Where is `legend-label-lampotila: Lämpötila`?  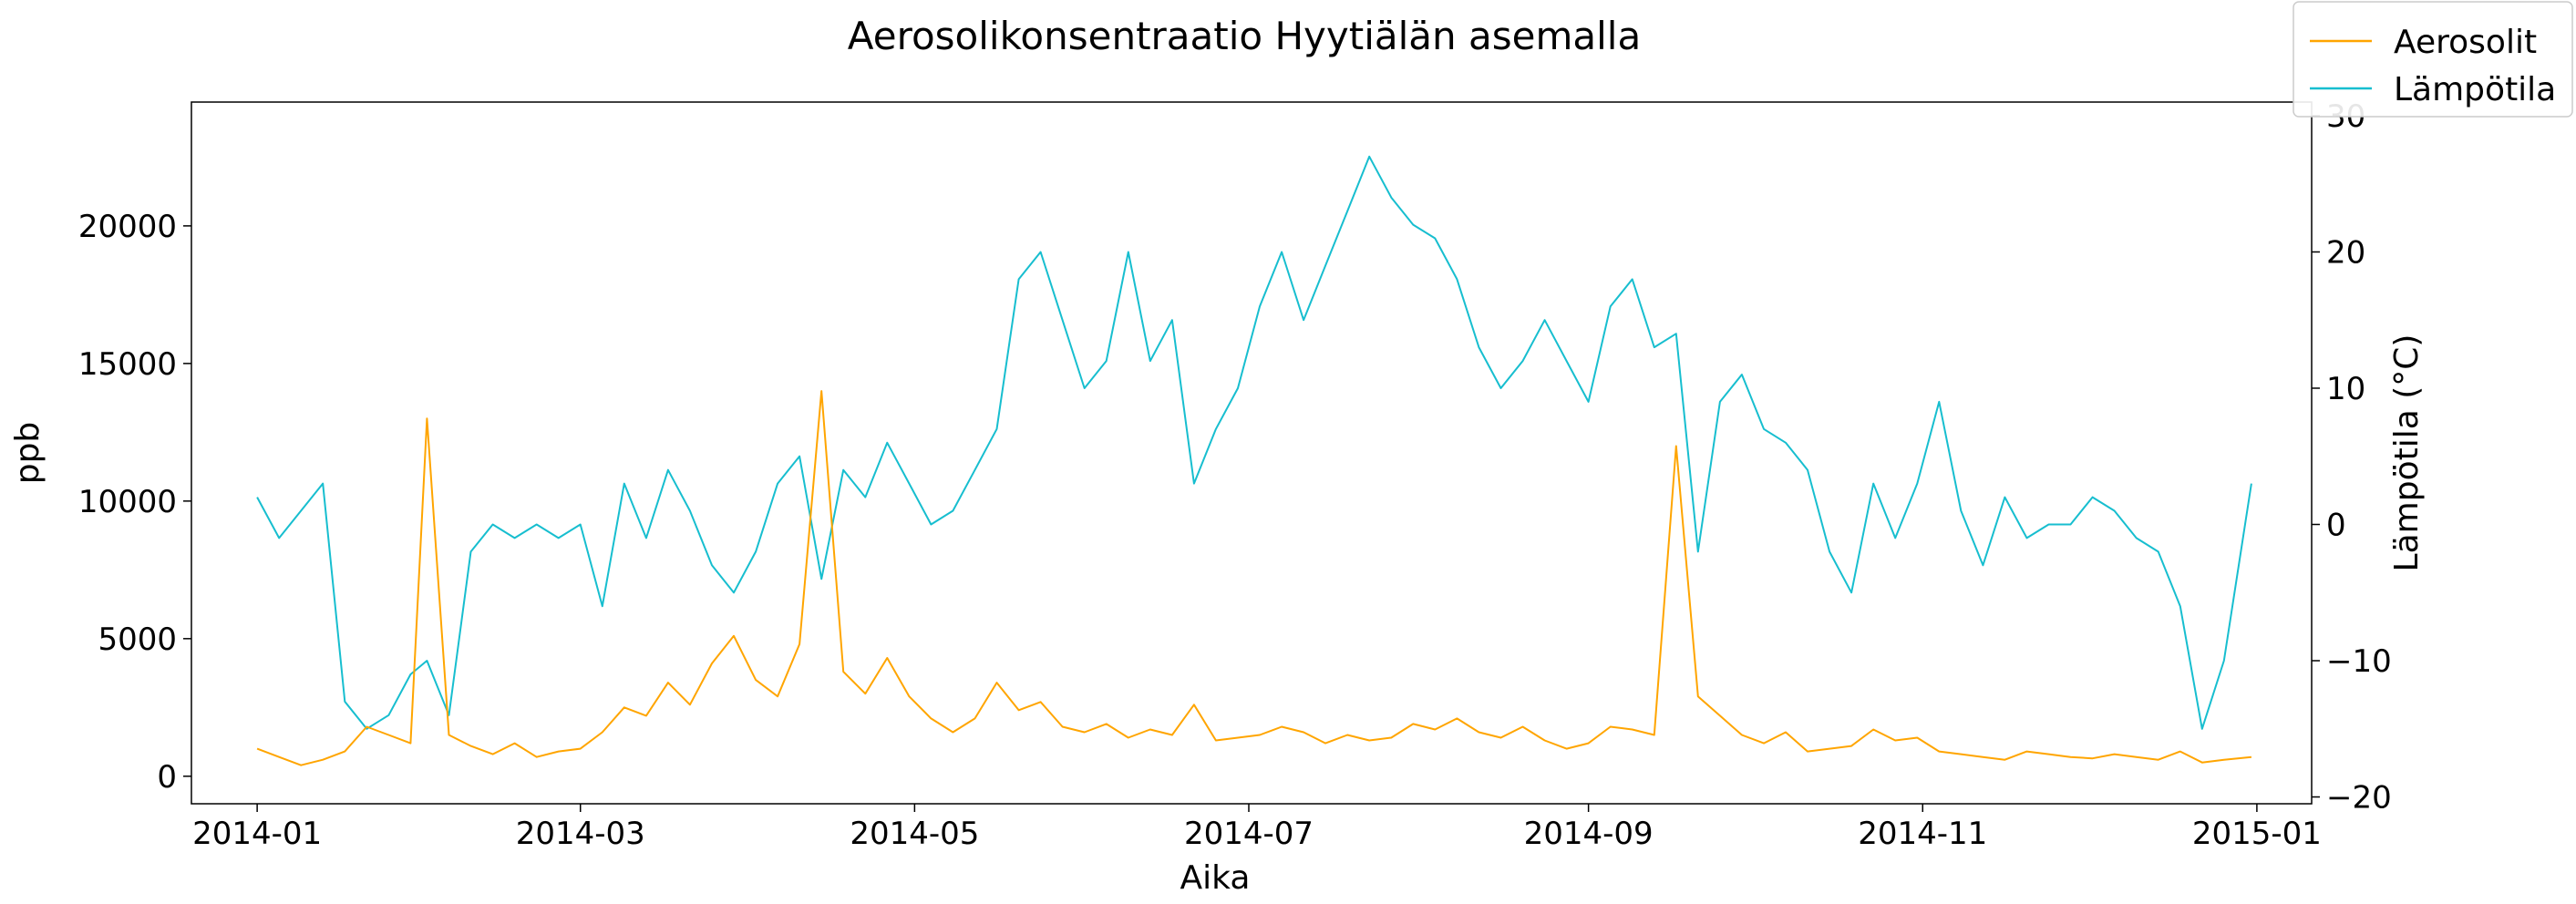
legend-label-lampotila: Lämpötila is located at coordinates (2475, 89).